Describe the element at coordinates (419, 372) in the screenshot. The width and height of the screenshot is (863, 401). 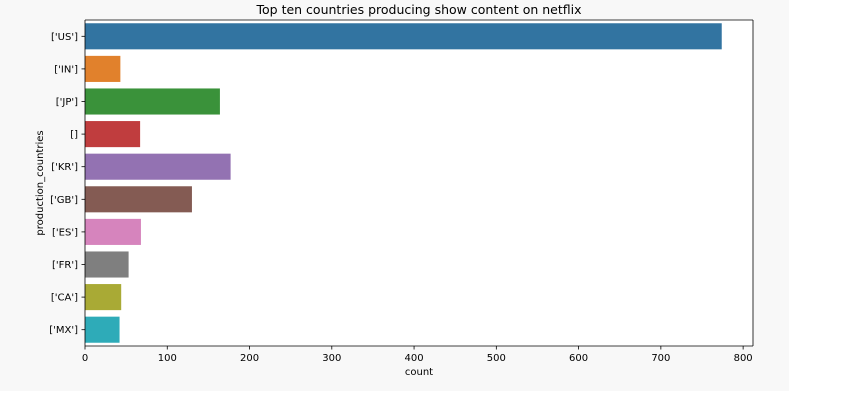
I see `x-axis-label: count` at that location.